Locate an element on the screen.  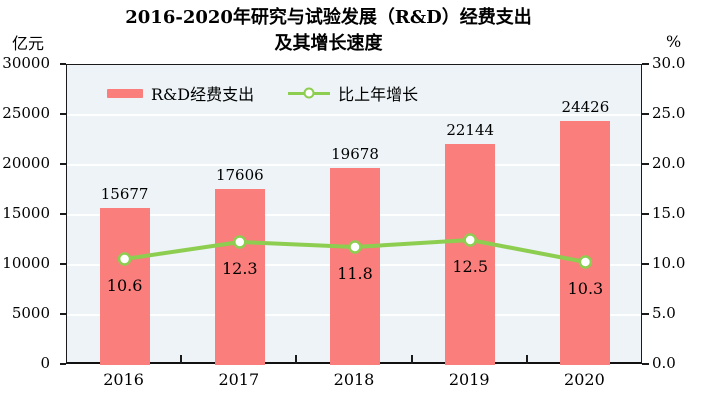
right-axis-tick-label: 10.0 is located at coordinates (669, 263).